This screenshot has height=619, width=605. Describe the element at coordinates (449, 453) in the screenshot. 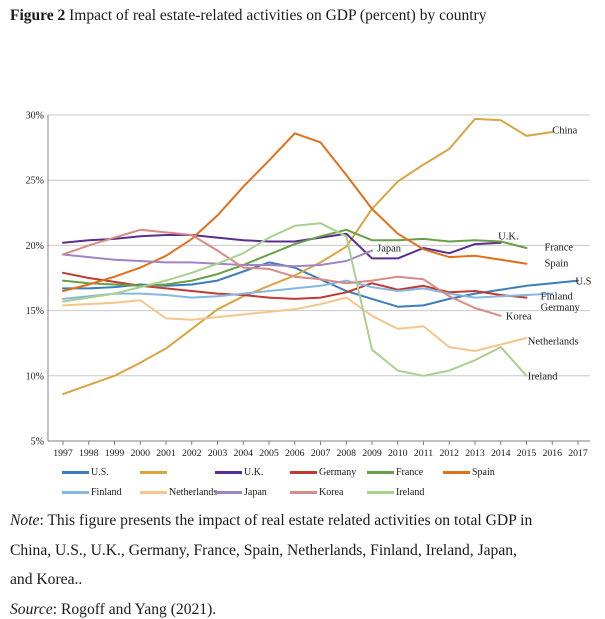

I see `x-tick-label: 2012` at that location.